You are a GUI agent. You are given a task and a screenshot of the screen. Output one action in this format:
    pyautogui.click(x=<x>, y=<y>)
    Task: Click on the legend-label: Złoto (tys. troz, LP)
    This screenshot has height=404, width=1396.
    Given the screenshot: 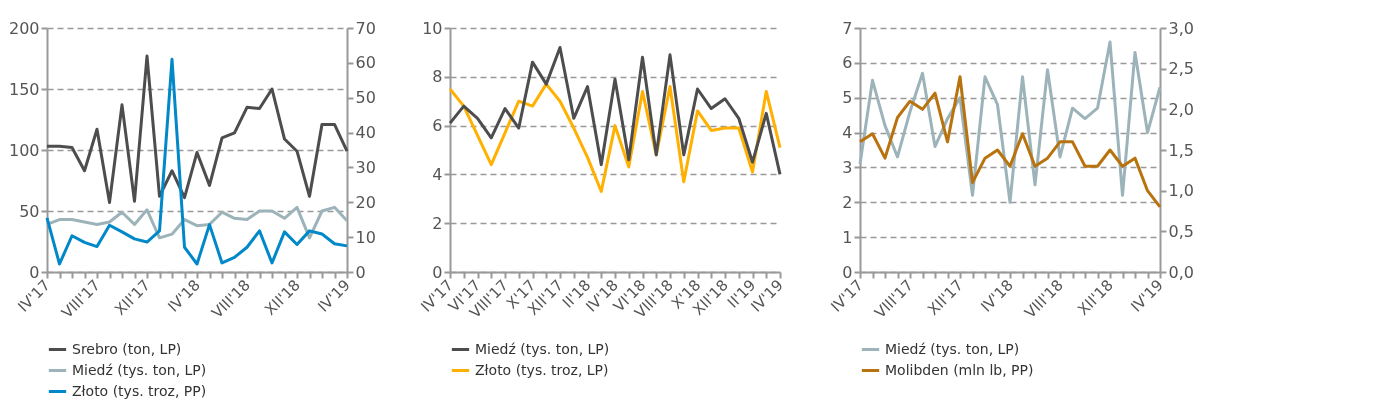 What is the action you would take?
    pyautogui.click(x=542, y=369)
    